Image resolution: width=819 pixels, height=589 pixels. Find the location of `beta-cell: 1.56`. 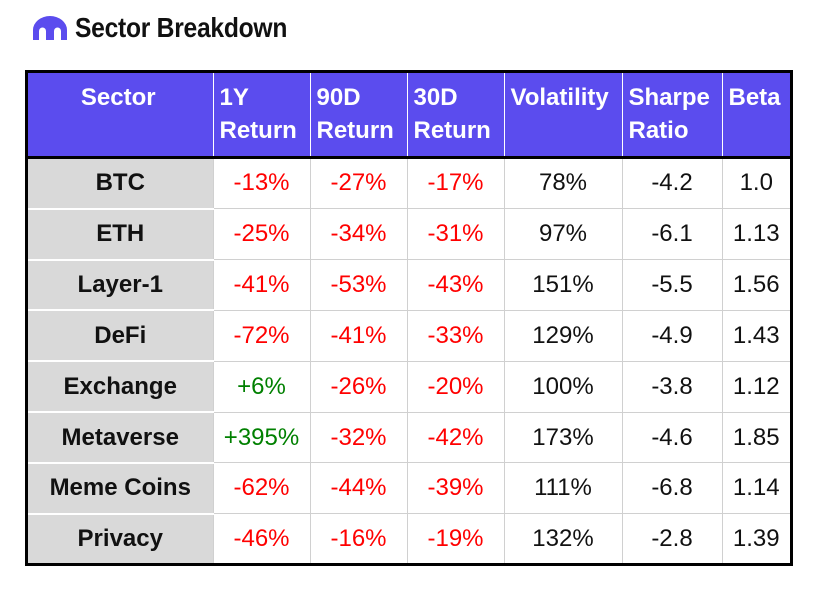

beta-cell: 1.56 is located at coordinates (756, 285).